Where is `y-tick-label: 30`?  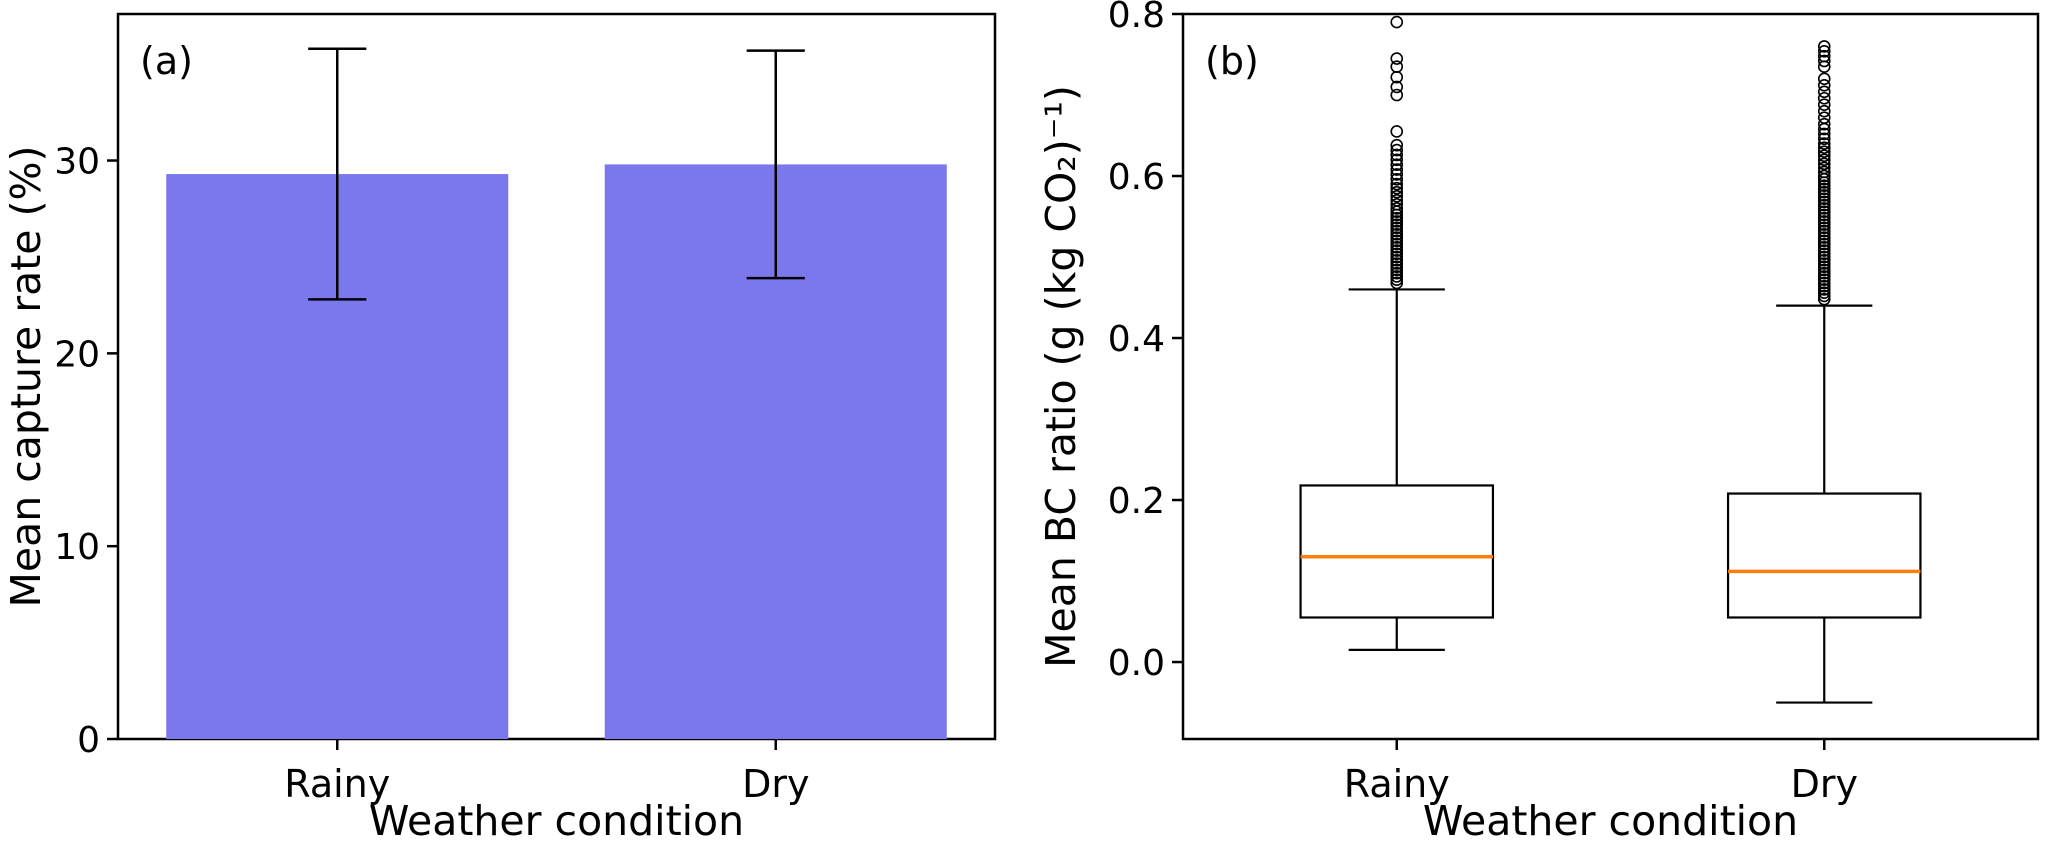 y-tick-label: 30 is located at coordinates (77, 162).